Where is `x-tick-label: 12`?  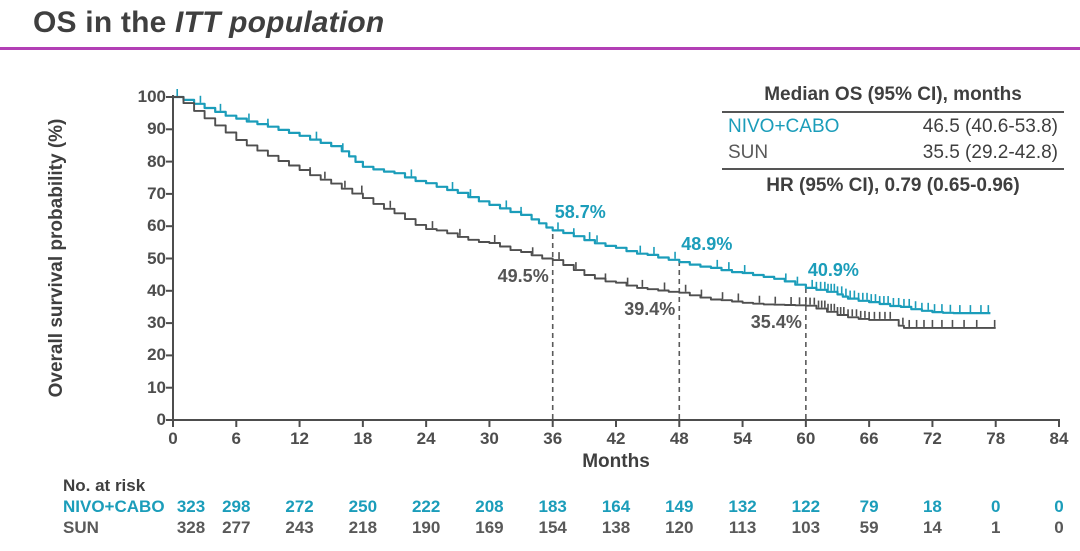
x-tick-label: 12 is located at coordinates (300, 438).